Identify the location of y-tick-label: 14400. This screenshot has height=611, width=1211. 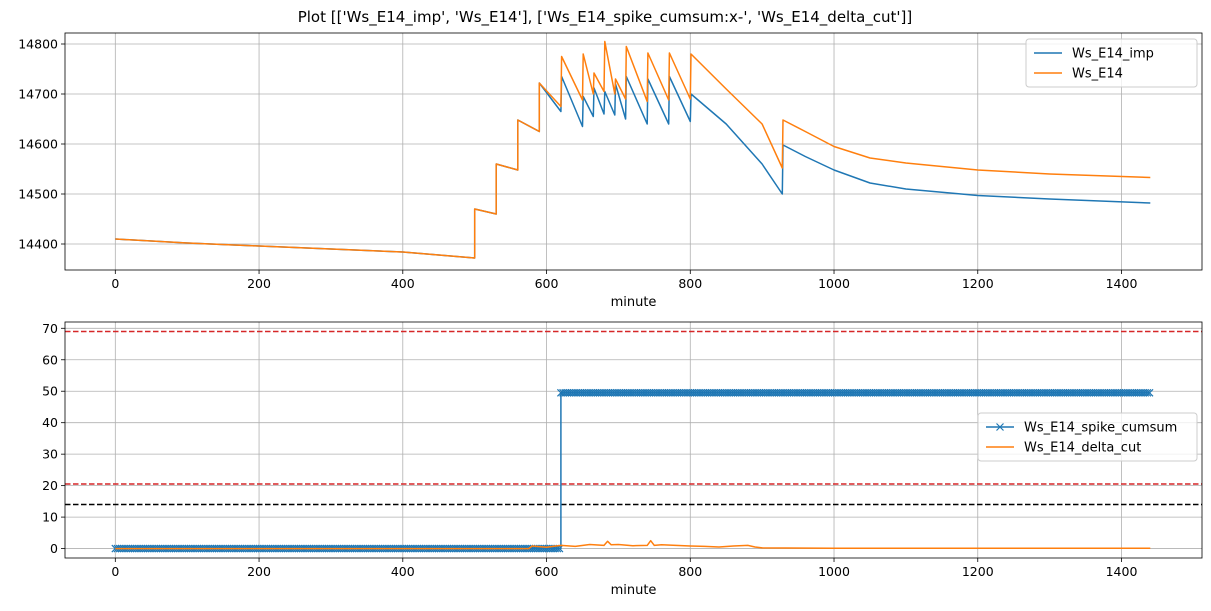
(38, 244).